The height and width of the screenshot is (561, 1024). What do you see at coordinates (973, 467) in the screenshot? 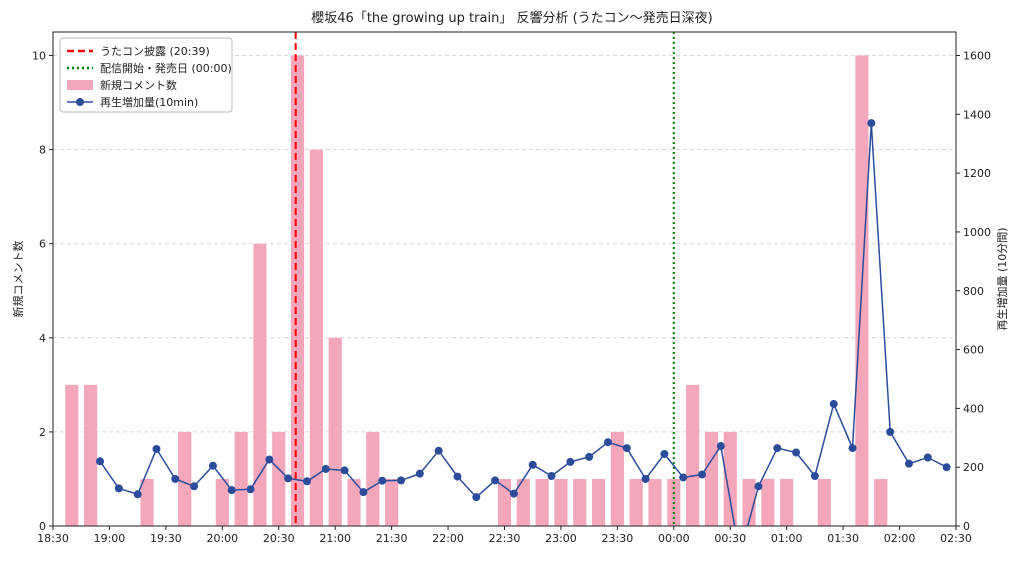
I see `y-right-tick-label: 200` at bounding box center [973, 467].